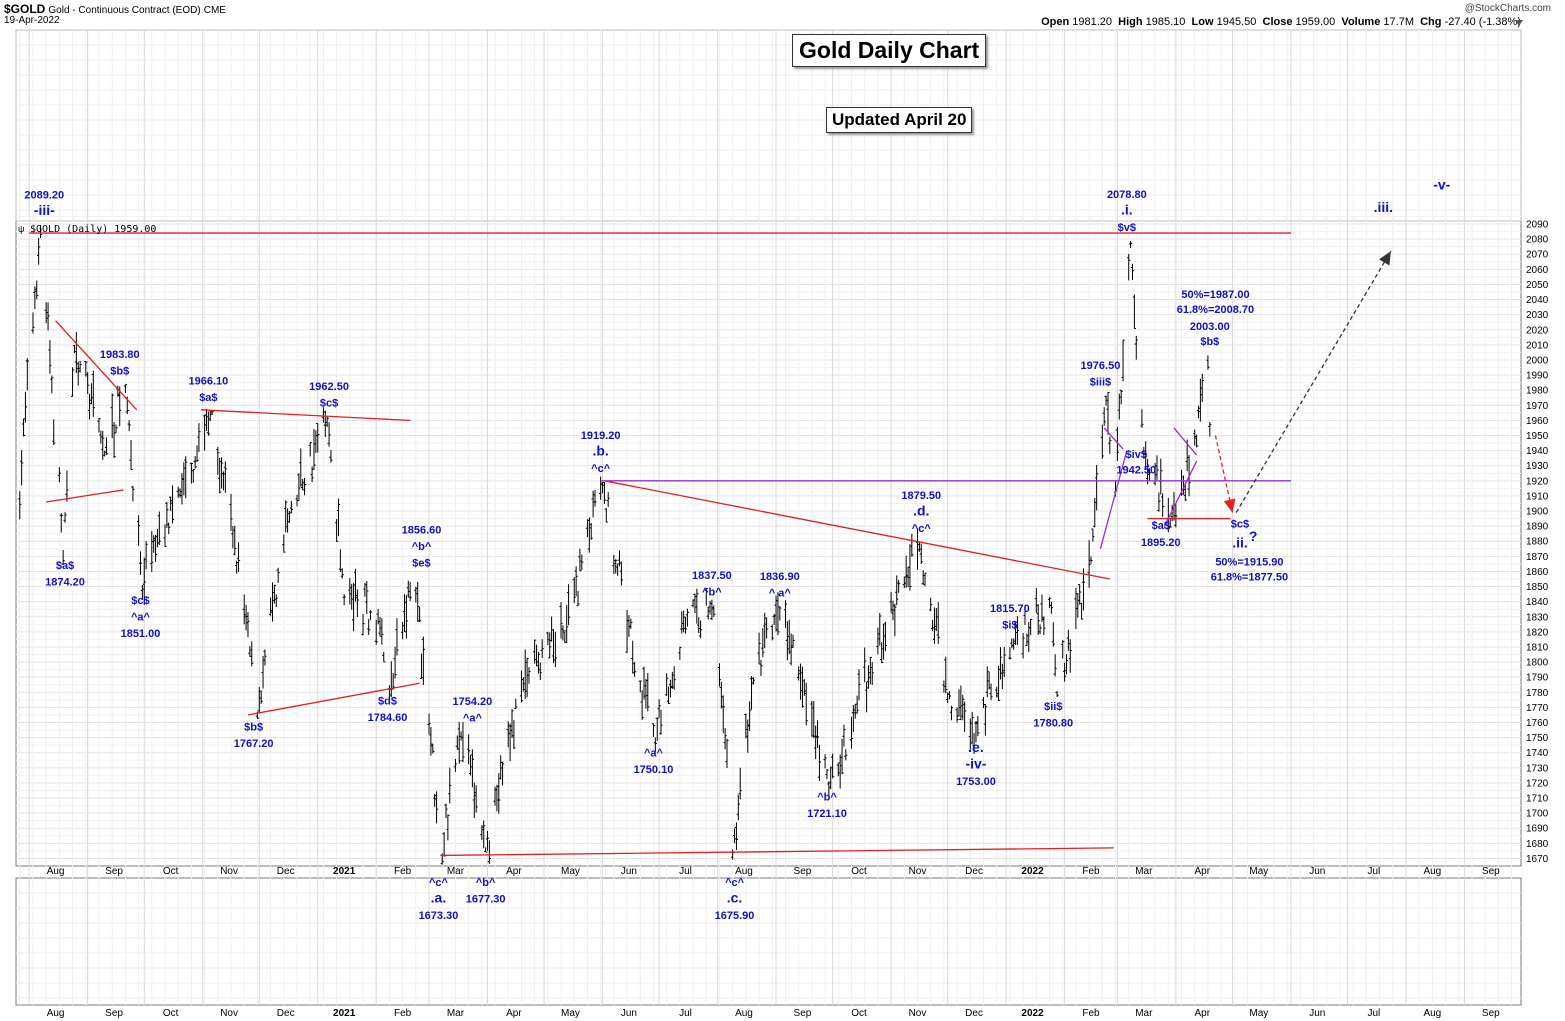 The image size is (1565, 1021). Describe the element at coordinates (1258, 871) in the screenshot. I see `x-tick-label: May` at that location.